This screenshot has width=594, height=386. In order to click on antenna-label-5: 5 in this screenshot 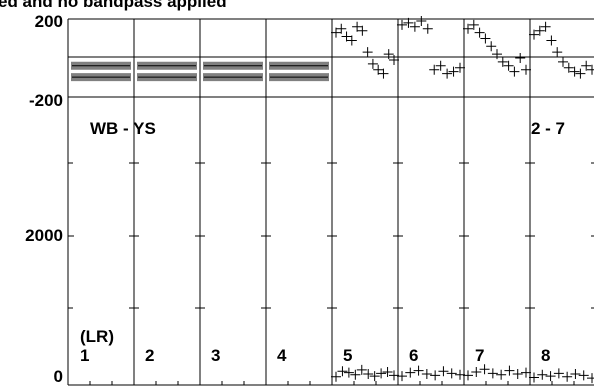, I will do `click(347, 355)`.